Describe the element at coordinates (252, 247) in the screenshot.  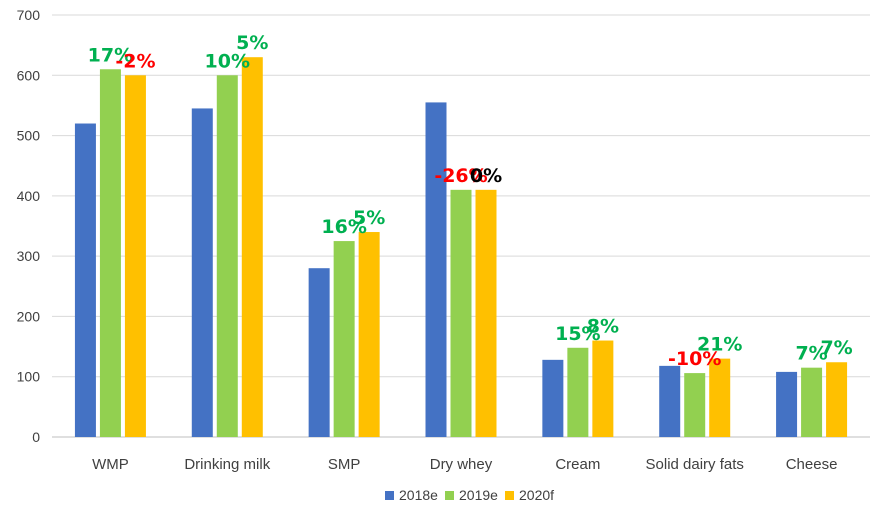
I see `bar-drinking-milk-2020f` at that location.